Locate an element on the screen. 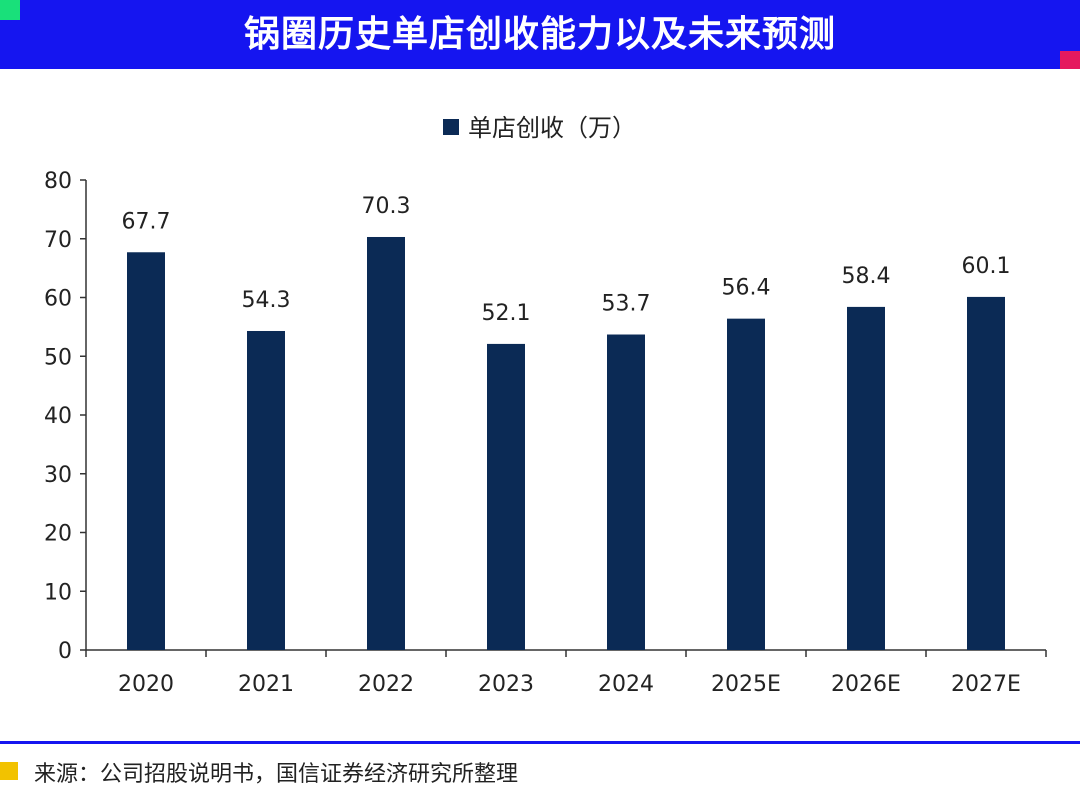 Image resolution: width=1080 pixels, height=788 pixels. data-label-2020: 67.7 is located at coordinates (146, 221).